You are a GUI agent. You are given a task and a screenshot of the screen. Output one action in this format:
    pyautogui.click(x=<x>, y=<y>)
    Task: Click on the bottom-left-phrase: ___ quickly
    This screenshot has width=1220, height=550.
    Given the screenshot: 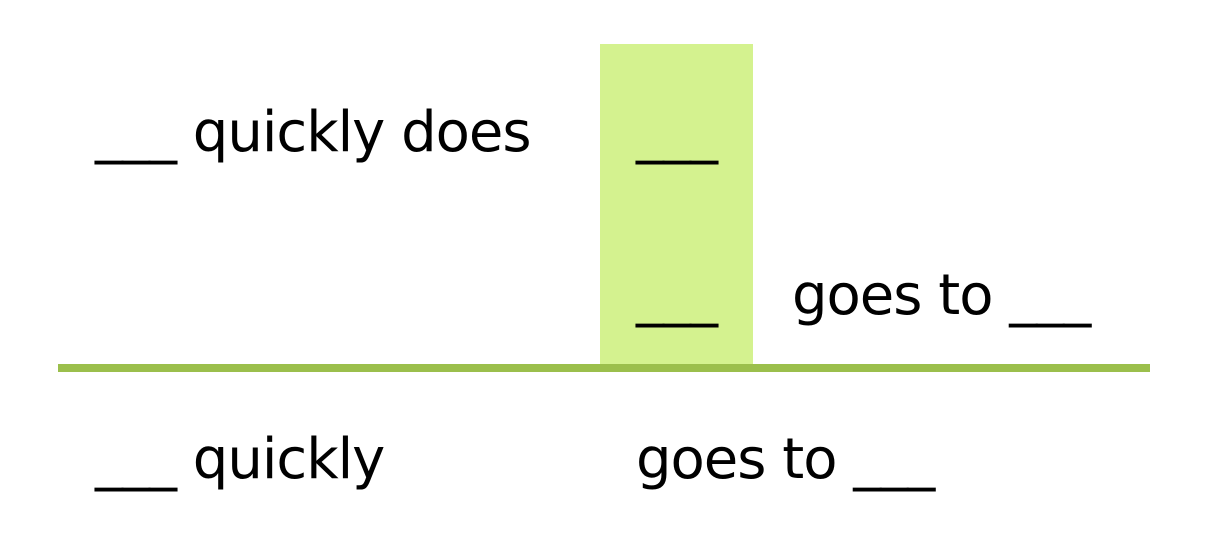 What is the action you would take?
    pyautogui.click(x=240, y=459)
    